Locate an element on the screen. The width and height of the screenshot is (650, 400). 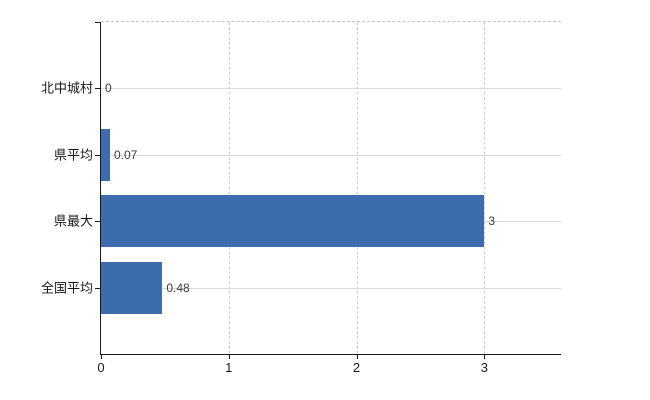
plot-top-border is located at coordinates (331, 21).